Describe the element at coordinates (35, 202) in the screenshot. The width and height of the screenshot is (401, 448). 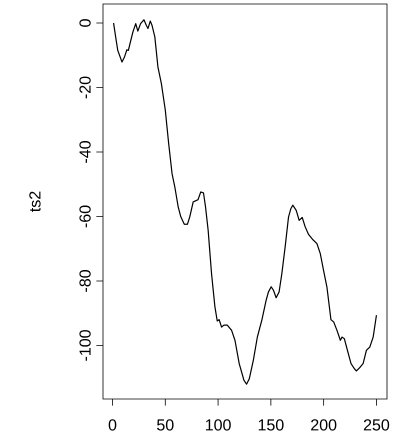
I see `y-axis-title: ts2` at that location.